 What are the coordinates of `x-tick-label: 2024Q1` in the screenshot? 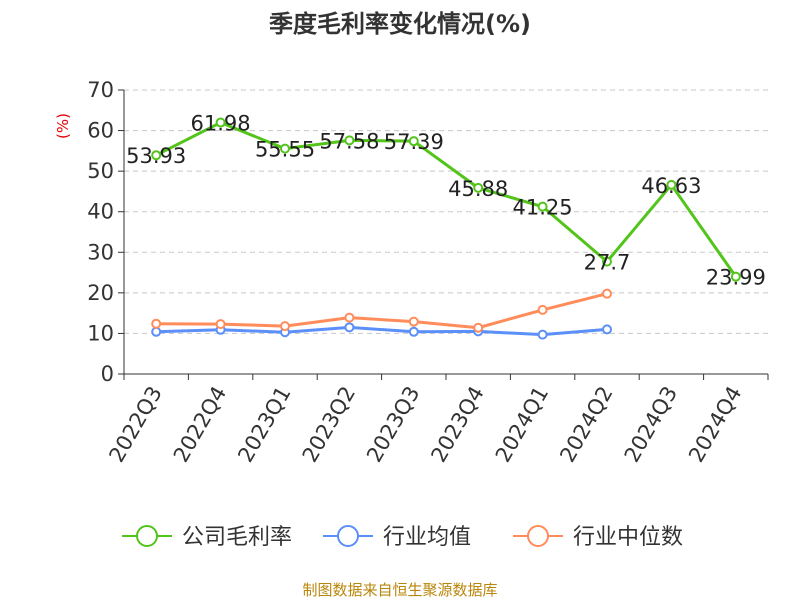 It's located at (522, 424).